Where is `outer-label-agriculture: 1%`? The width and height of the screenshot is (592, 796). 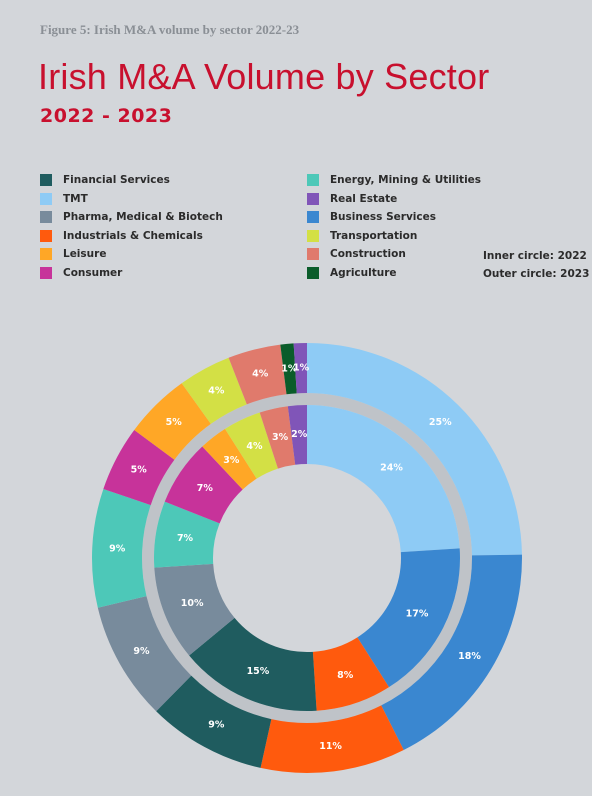 outer-label-agriculture: 1% is located at coordinates (289, 368).